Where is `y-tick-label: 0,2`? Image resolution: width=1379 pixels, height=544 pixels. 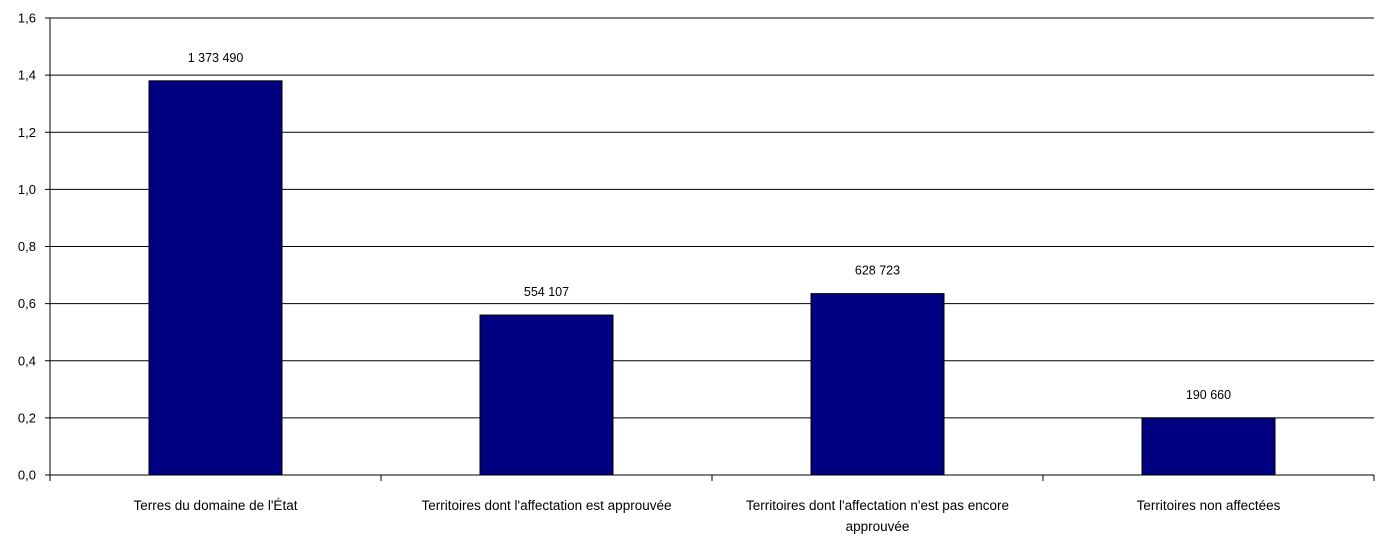 y-tick-label: 0,2 is located at coordinates (27, 417).